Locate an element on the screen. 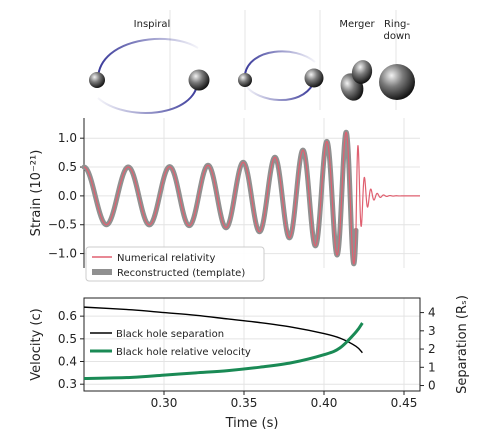  legend-label-separation: Black hole separation is located at coordinates (170, 334).